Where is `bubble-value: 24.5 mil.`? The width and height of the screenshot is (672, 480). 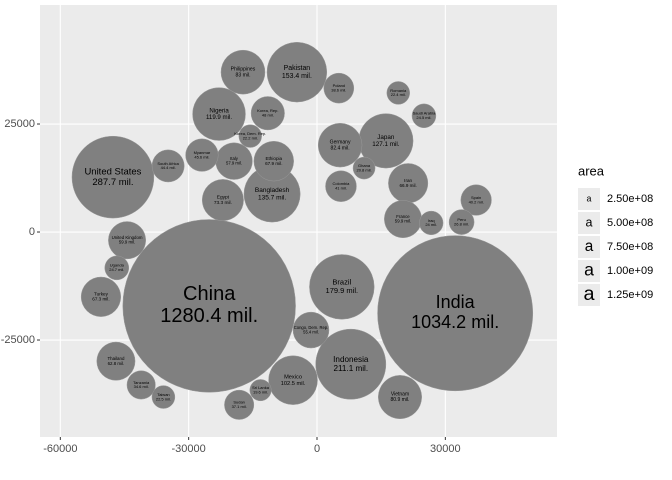 bubble-value: 24.5 mil. is located at coordinates (423, 117).